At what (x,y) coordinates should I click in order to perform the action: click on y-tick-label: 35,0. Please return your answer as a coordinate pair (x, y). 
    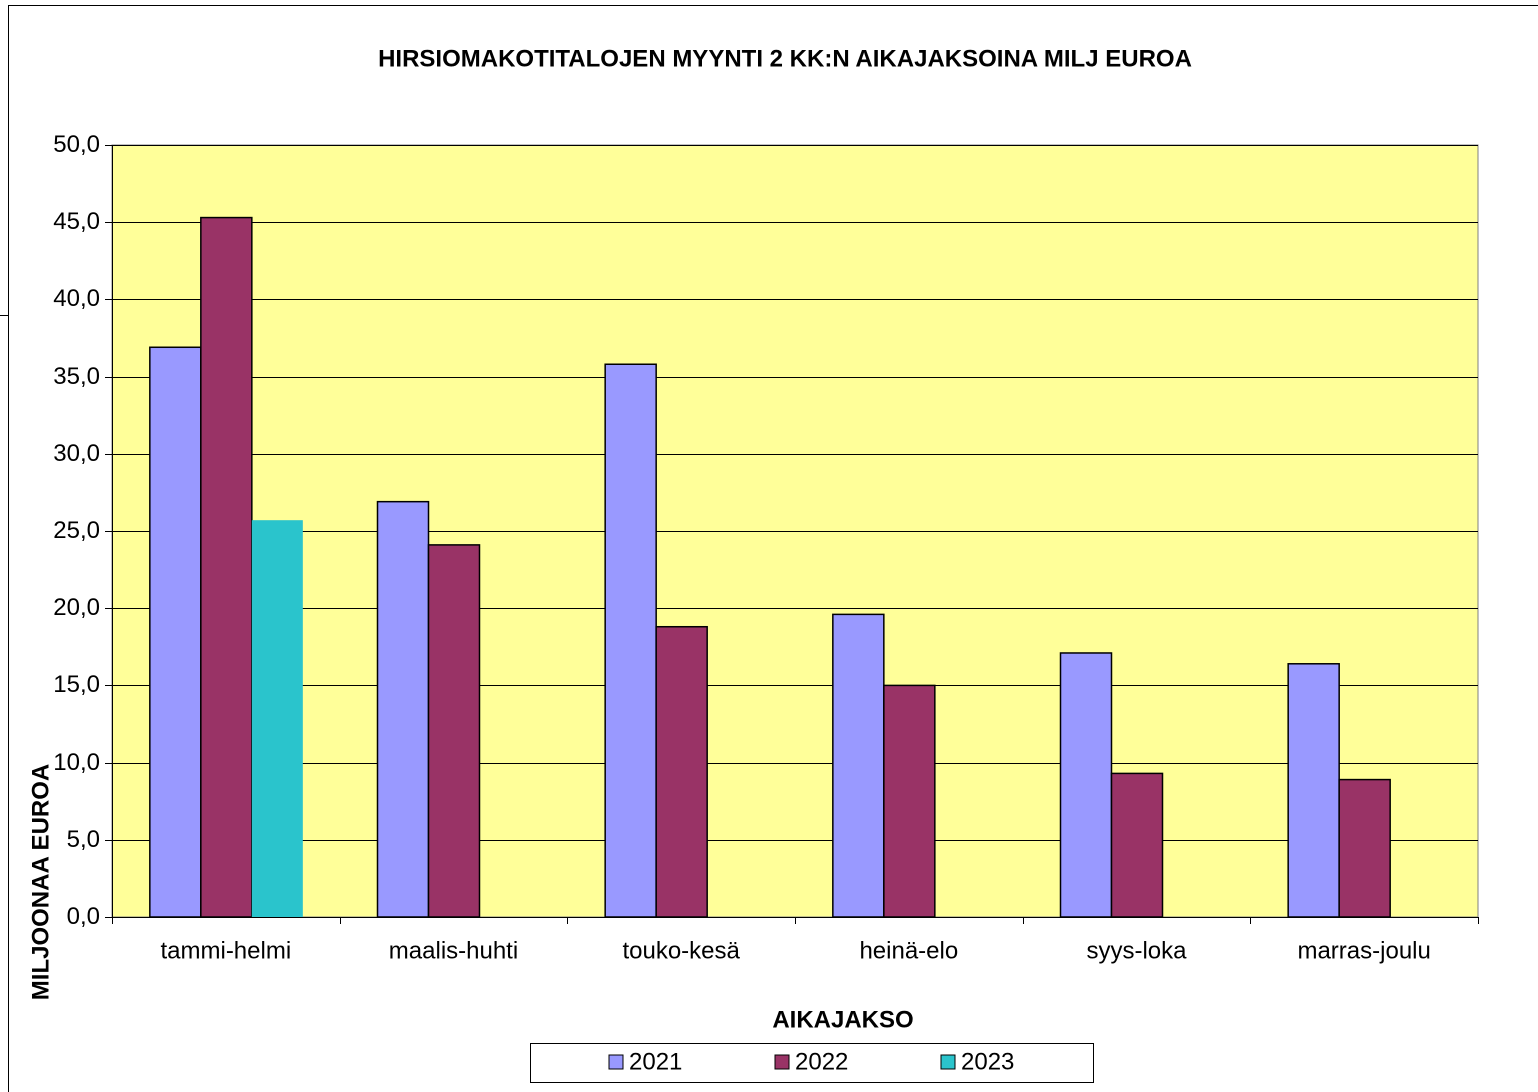
    Looking at the image, I should click on (76, 376).